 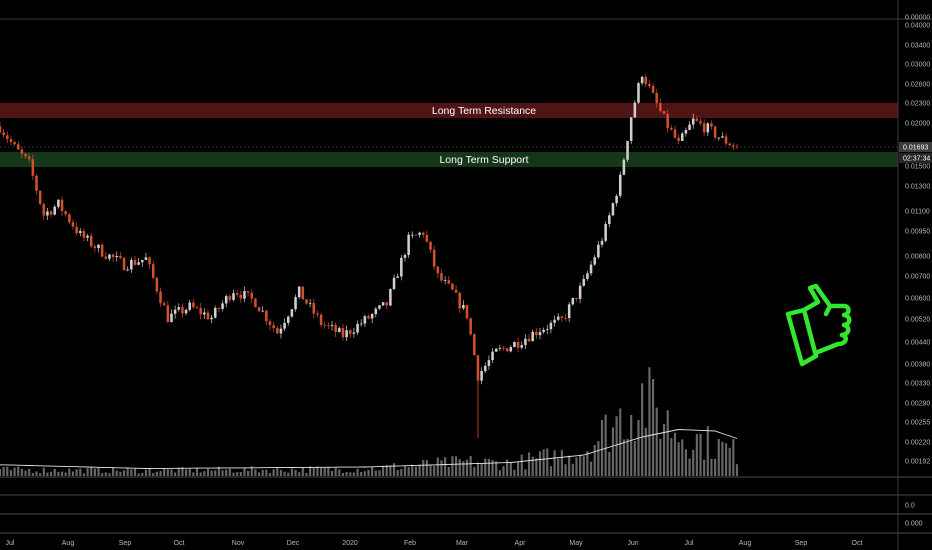 I want to click on thumbs-up-icon, so click(x=818, y=325).